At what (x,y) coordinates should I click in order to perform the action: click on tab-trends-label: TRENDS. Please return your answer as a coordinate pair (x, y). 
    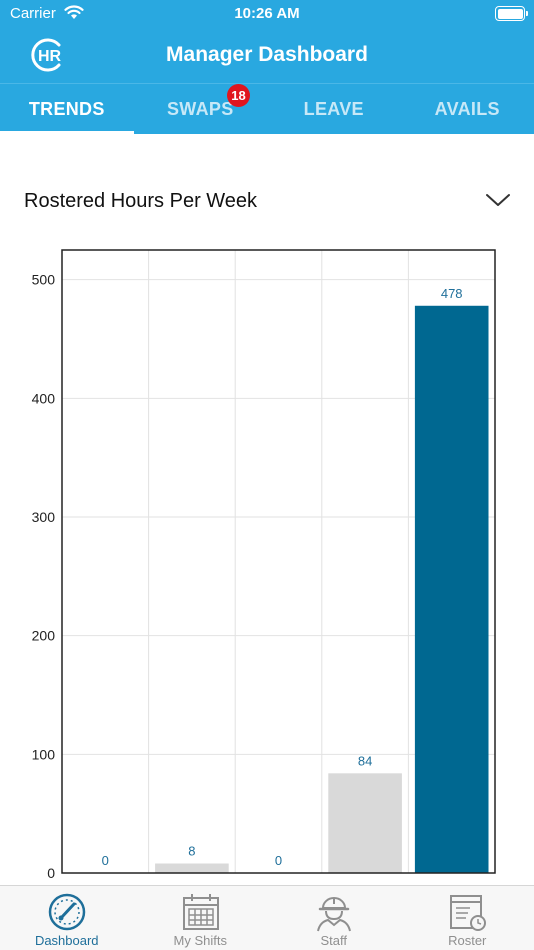
    Looking at the image, I should click on (66, 109).